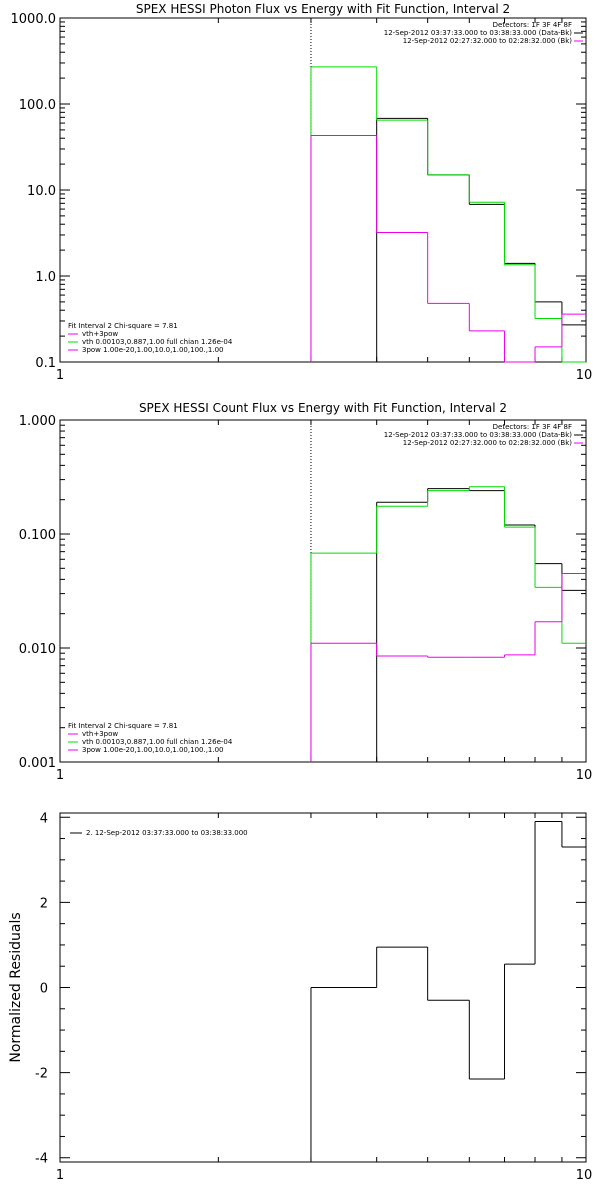  Describe the element at coordinates (41, 191) in the screenshot. I see `y-tick-label: 10.0` at that location.